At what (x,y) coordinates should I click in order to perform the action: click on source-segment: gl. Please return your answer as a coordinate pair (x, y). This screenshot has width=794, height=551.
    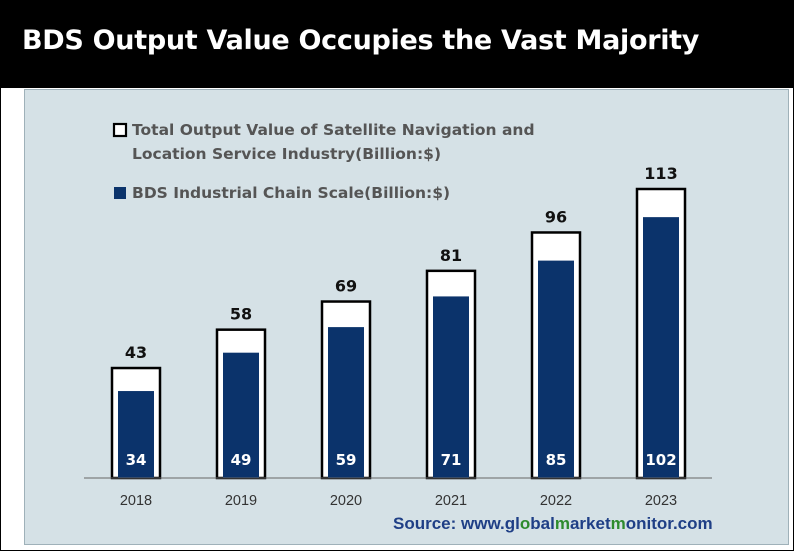
    Looking at the image, I should click on (512, 523).